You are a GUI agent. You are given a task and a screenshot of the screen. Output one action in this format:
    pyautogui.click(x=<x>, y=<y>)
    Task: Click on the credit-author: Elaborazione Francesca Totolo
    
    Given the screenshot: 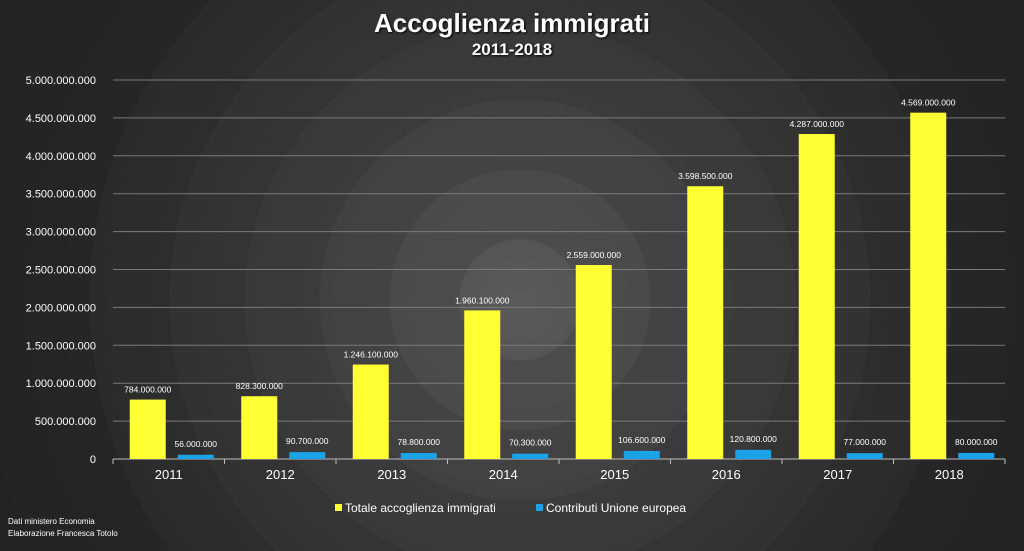 What is the action you would take?
    pyautogui.click(x=63, y=533)
    